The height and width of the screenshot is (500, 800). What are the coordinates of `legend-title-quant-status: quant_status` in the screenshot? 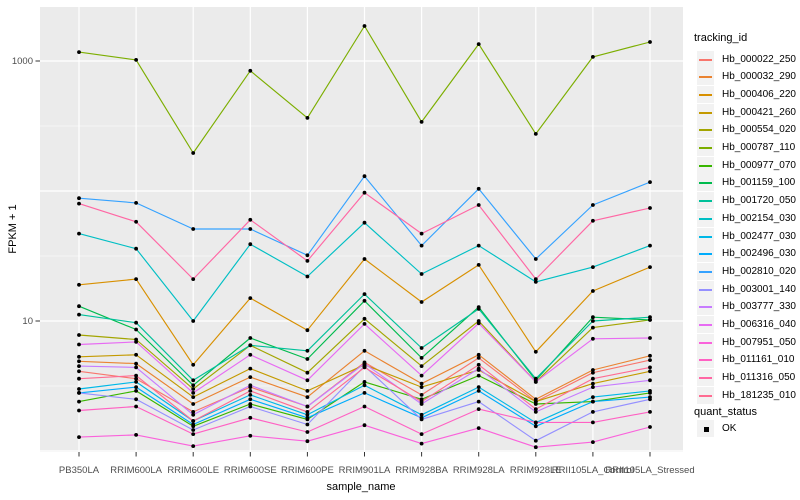 It's located at (725, 412).